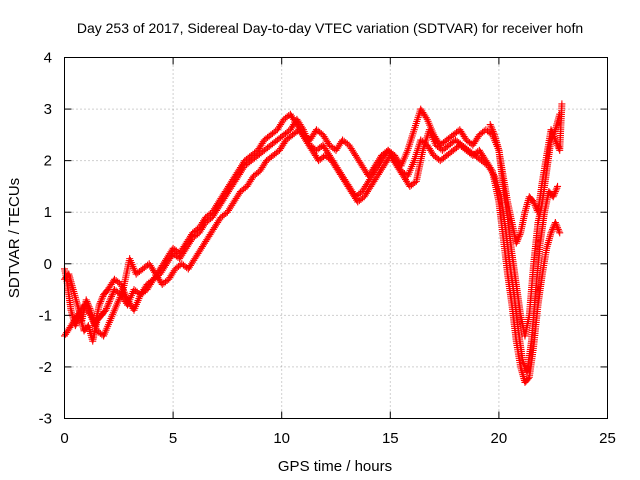 The image size is (640, 480). I want to click on y-tick-label: 2, so click(48, 161).